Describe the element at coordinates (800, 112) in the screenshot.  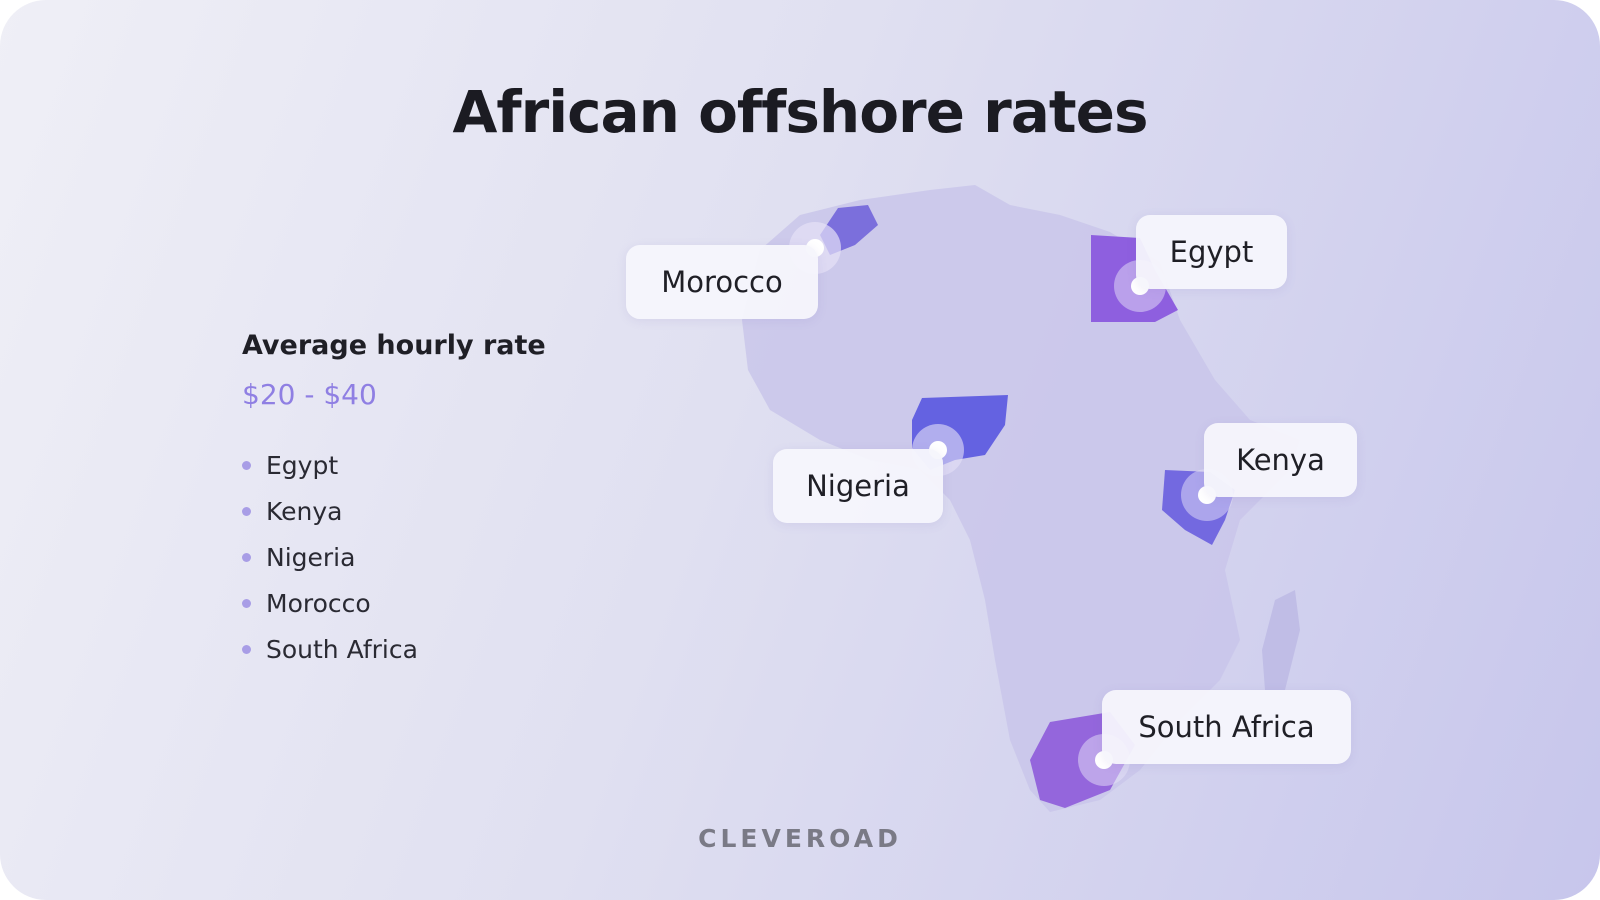
I see `title: African offshore rates` at that location.